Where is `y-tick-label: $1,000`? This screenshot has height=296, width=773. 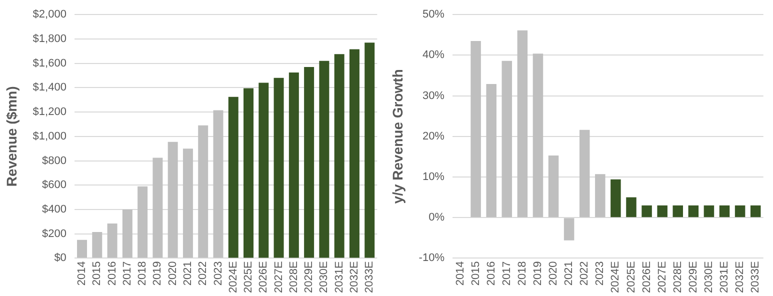
y-tick-label: $1,000 is located at coordinates (49, 136).